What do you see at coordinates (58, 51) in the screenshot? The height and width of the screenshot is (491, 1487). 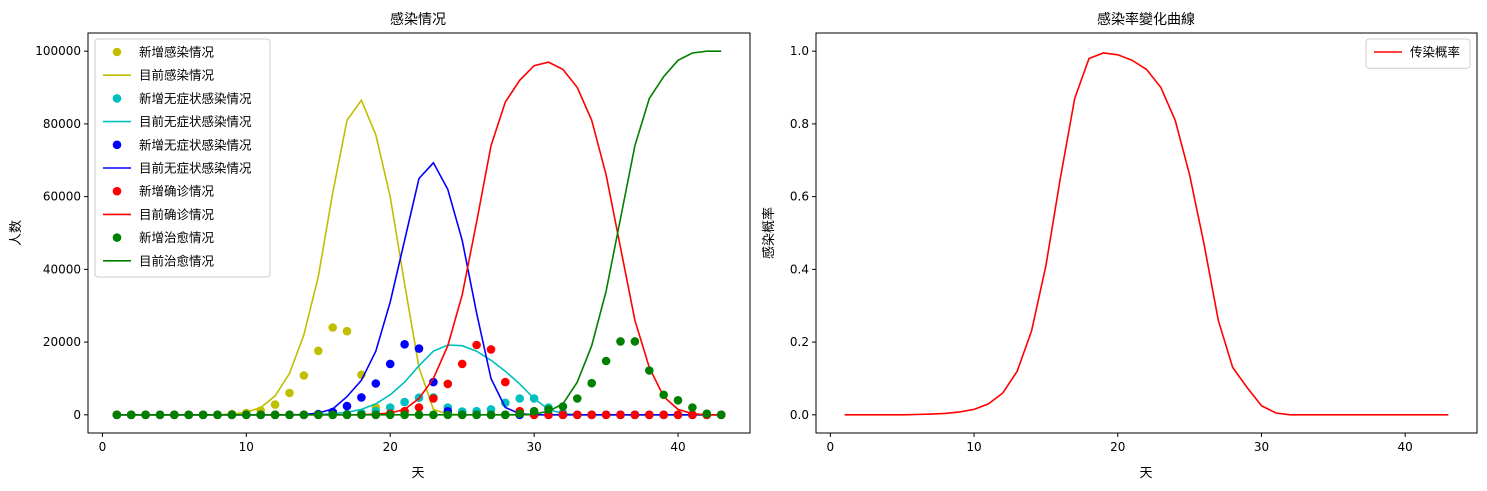 I see `y-tick-label-5: 100000` at bounding box center [58, 51].